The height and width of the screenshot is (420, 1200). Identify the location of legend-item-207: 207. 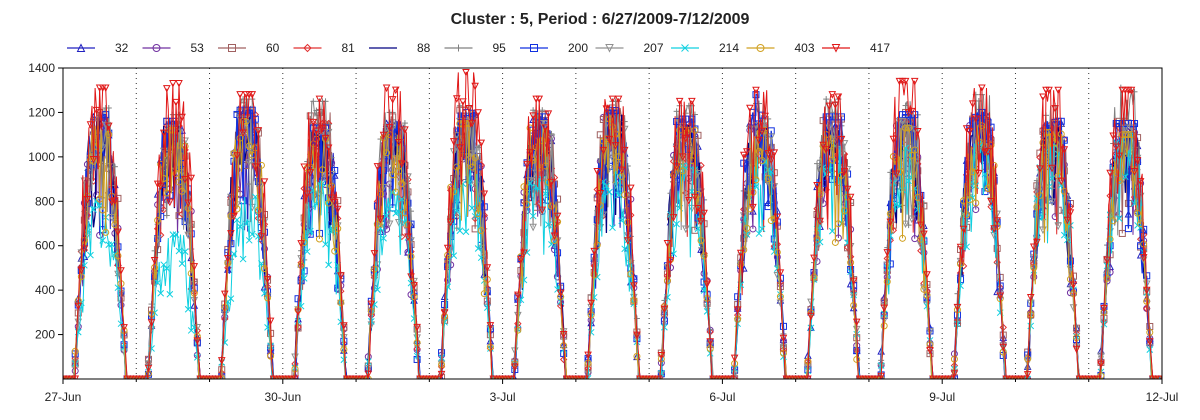
(629, 48).